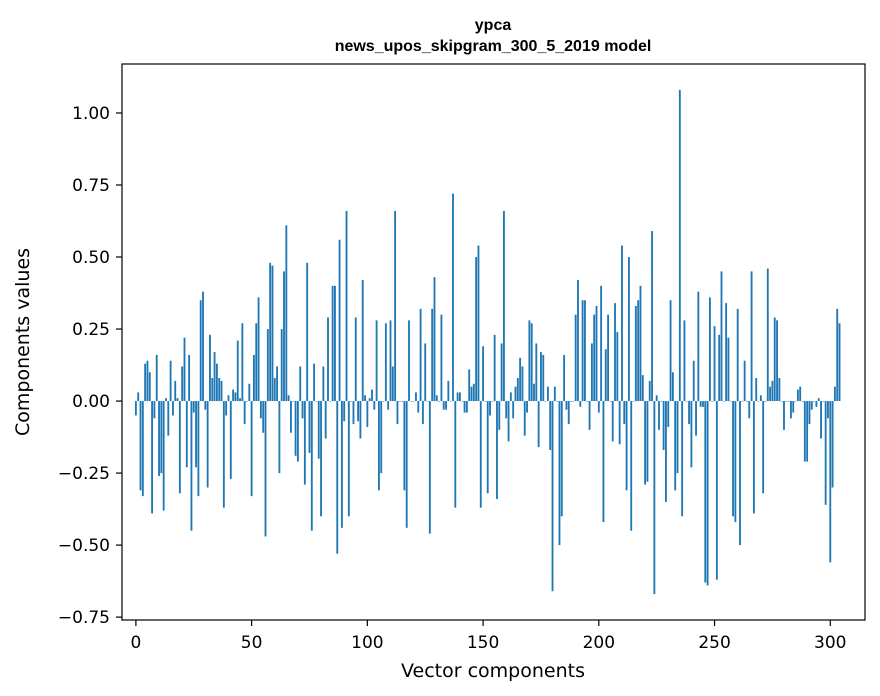 The image size is (880, 696). I want to click on y-tick-label: −0.25, so click(84, 474).